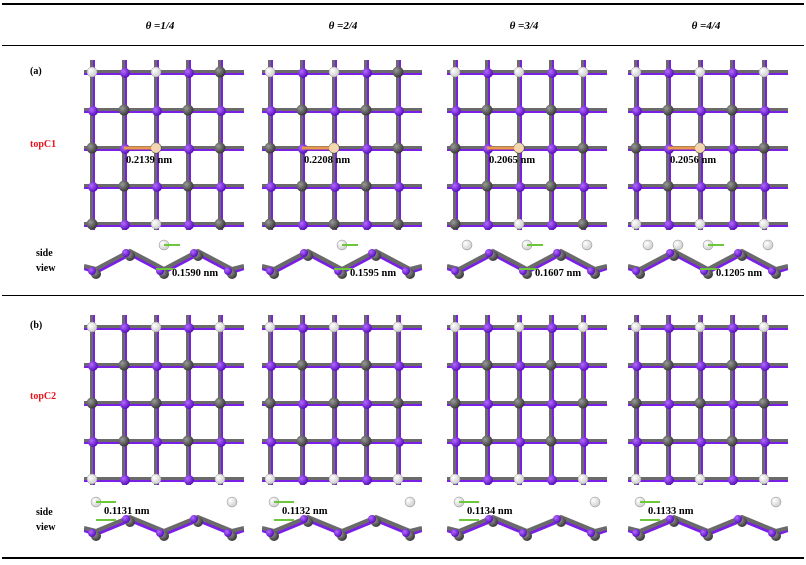  Describe the element at coordinates (512, 160) in the screenshot. I see `top-distance-label: 0.2065 nm` at that location.